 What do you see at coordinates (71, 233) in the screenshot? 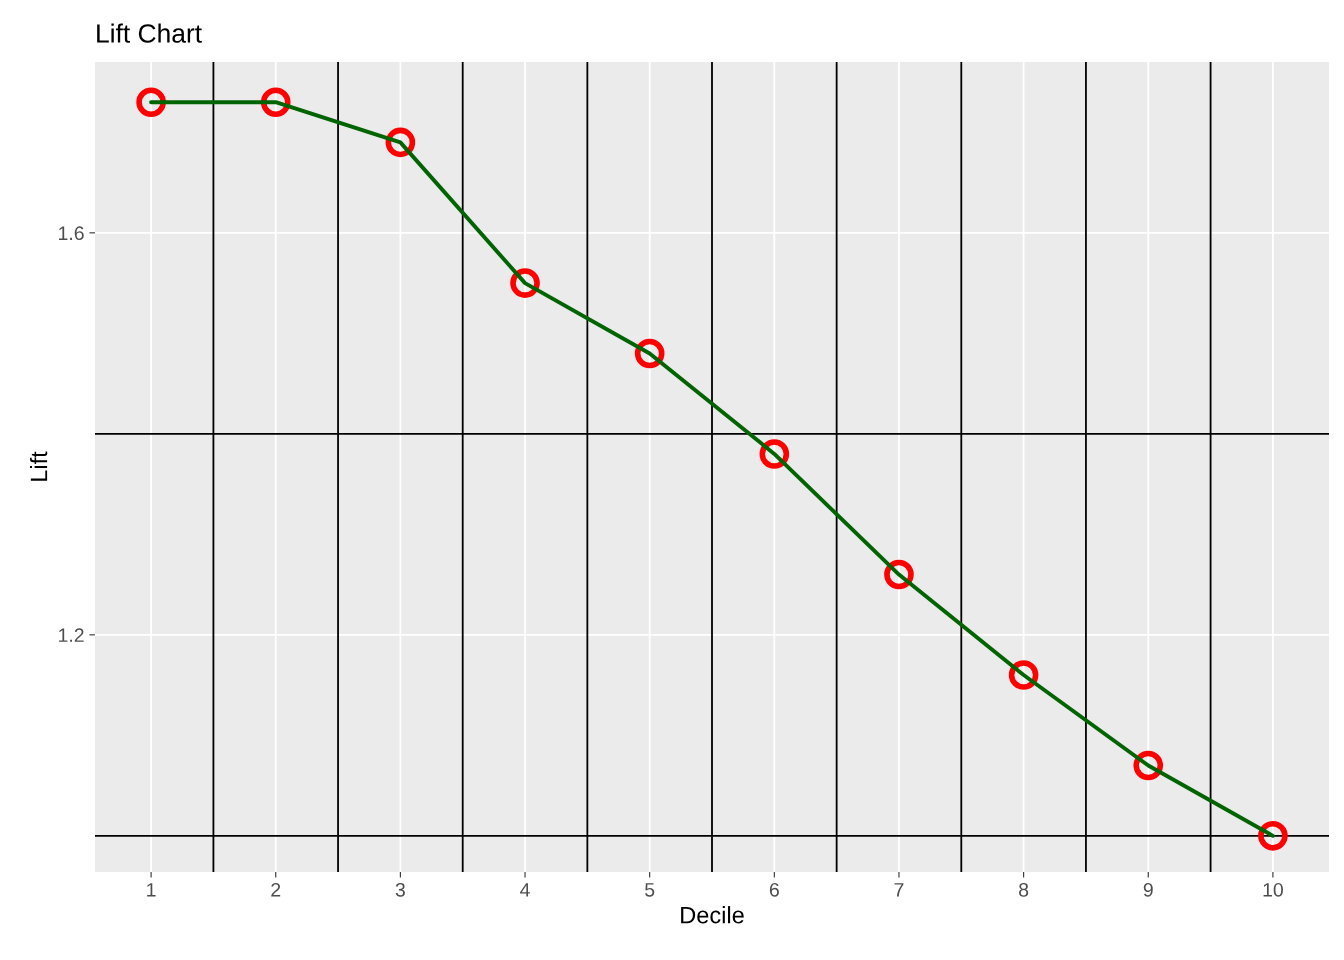
I see `y-tick-label: 1.6` at bounding box center [71, 233].